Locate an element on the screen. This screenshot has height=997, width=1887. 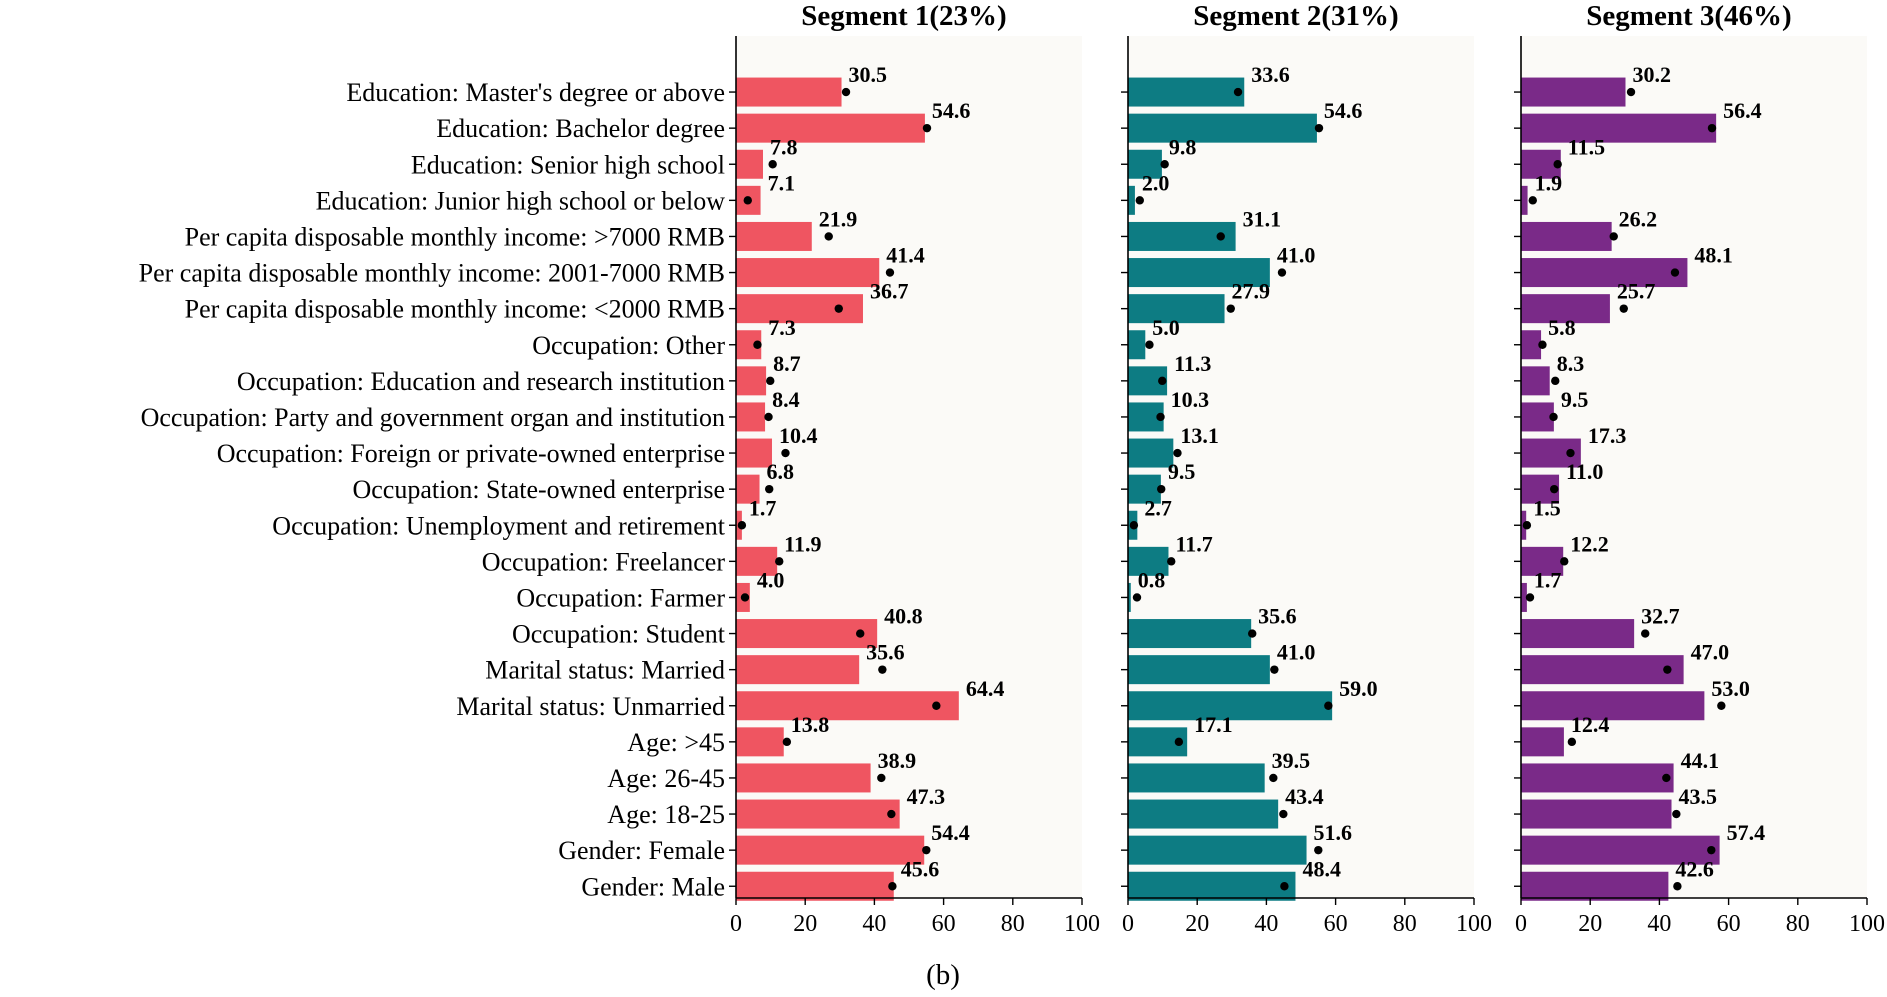
category-label: Occupation: Farmer is located at coordinates (620, 597).